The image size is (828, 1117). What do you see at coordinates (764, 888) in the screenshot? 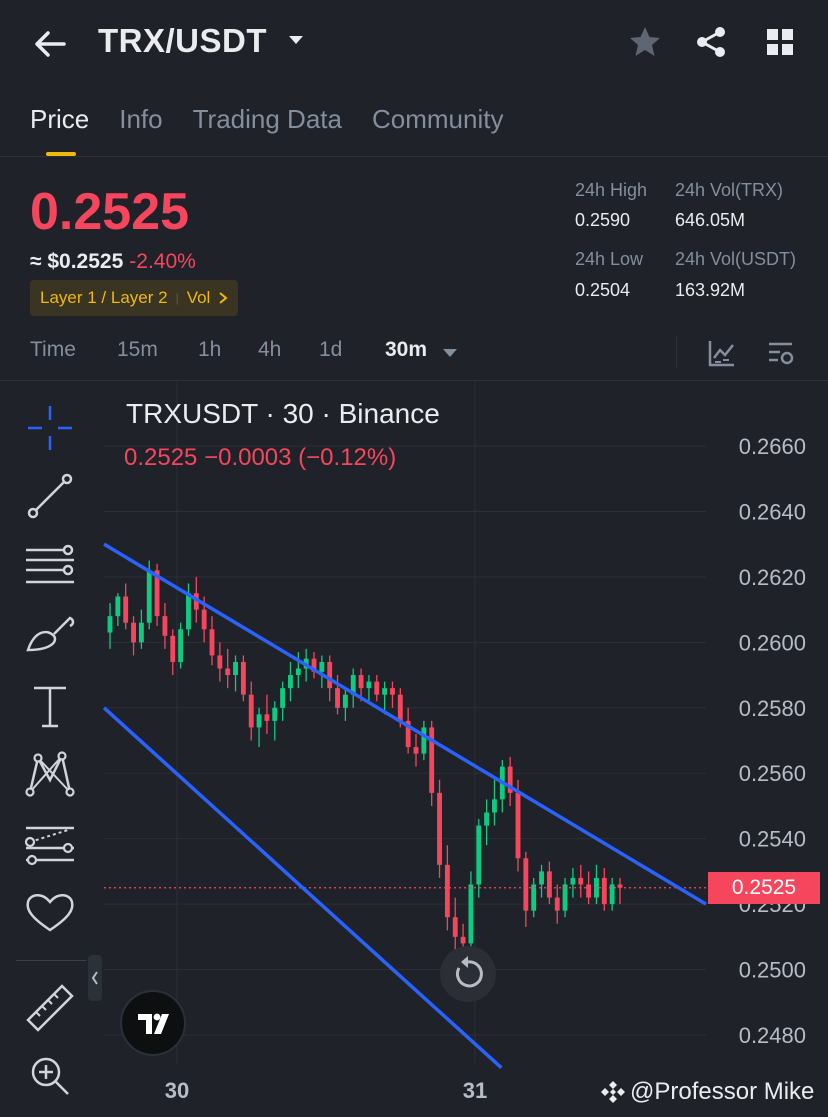
I see `last-price-tag: 0.2525` at bounding box center [764, 888].